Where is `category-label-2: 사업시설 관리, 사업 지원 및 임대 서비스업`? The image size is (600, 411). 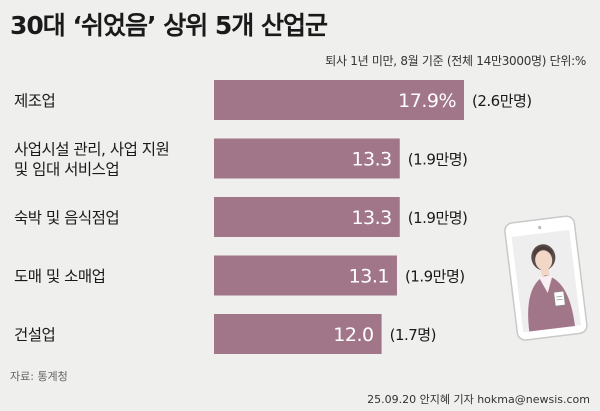
category-label-2: 사업시설 관리, 사업 지원 및 임대 서비스업 is located at coordinates (91, 160).